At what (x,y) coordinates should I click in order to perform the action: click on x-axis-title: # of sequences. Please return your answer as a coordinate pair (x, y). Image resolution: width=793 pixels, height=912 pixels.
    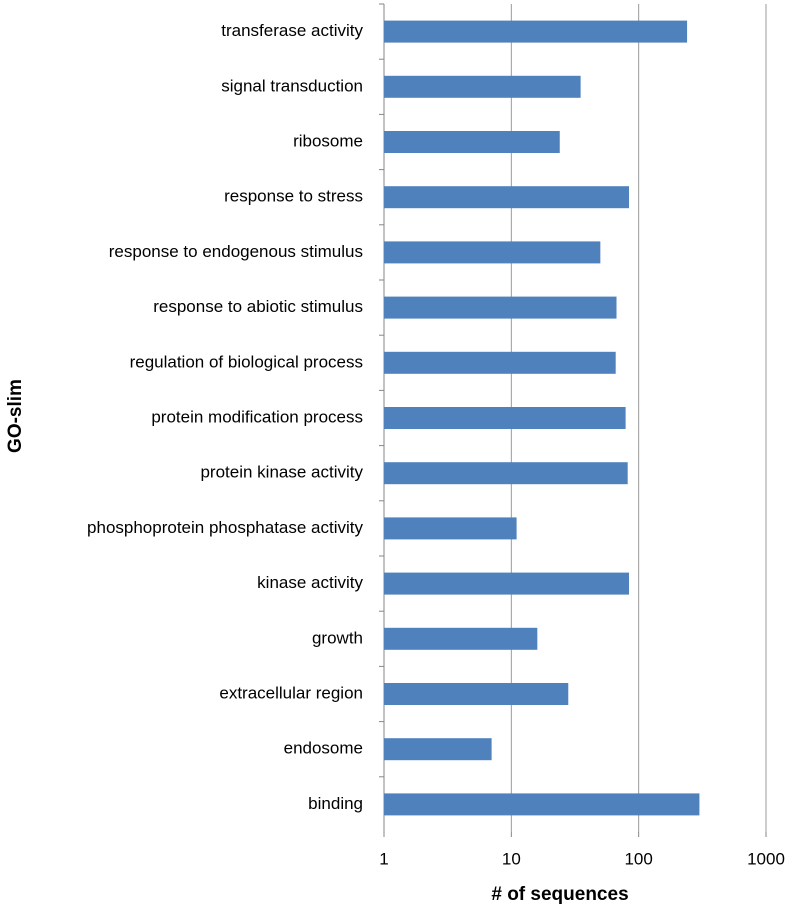
    Looking at the image, I should click on (559, 894).